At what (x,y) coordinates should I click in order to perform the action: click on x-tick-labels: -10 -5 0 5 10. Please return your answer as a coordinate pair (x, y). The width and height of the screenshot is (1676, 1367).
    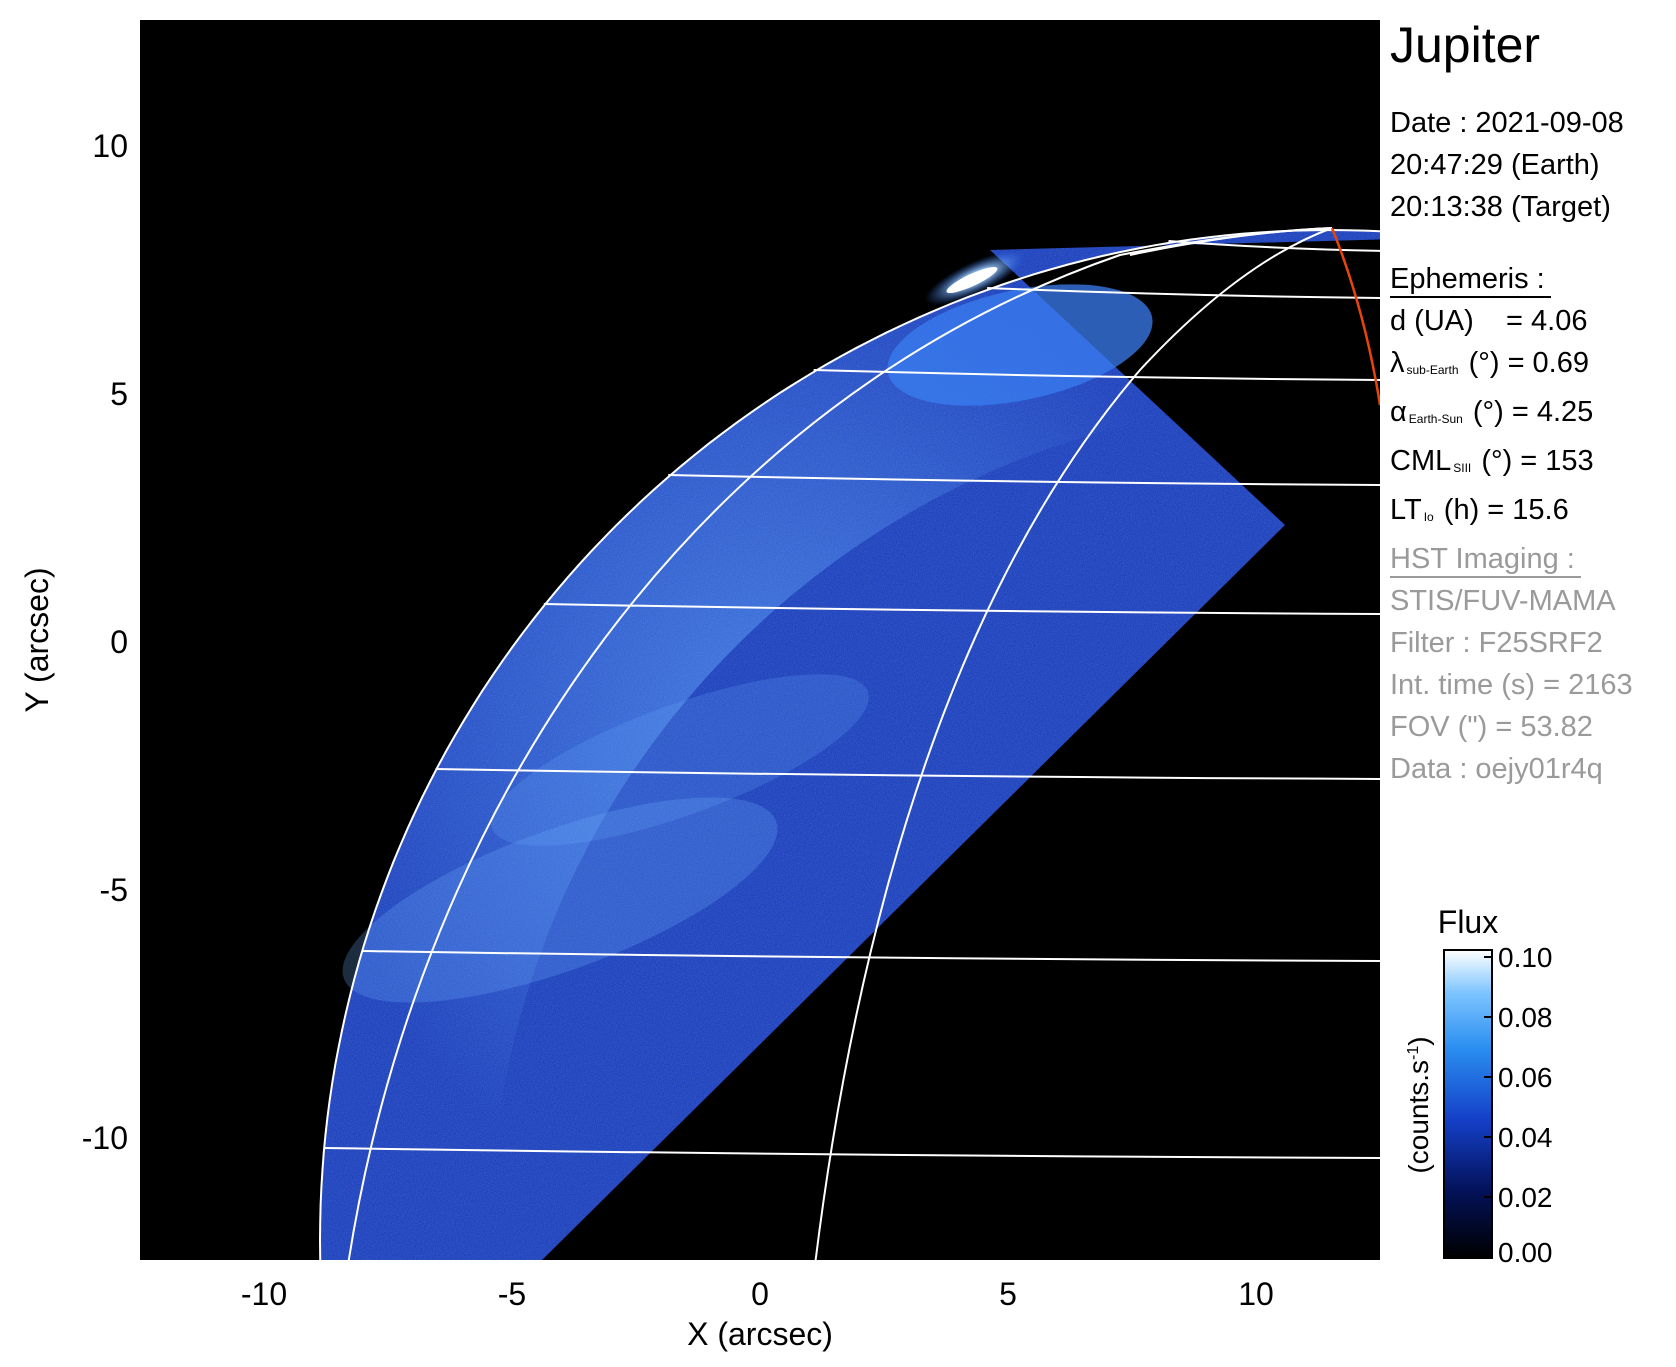
    Looking at the image, I should click on (757, 1294).